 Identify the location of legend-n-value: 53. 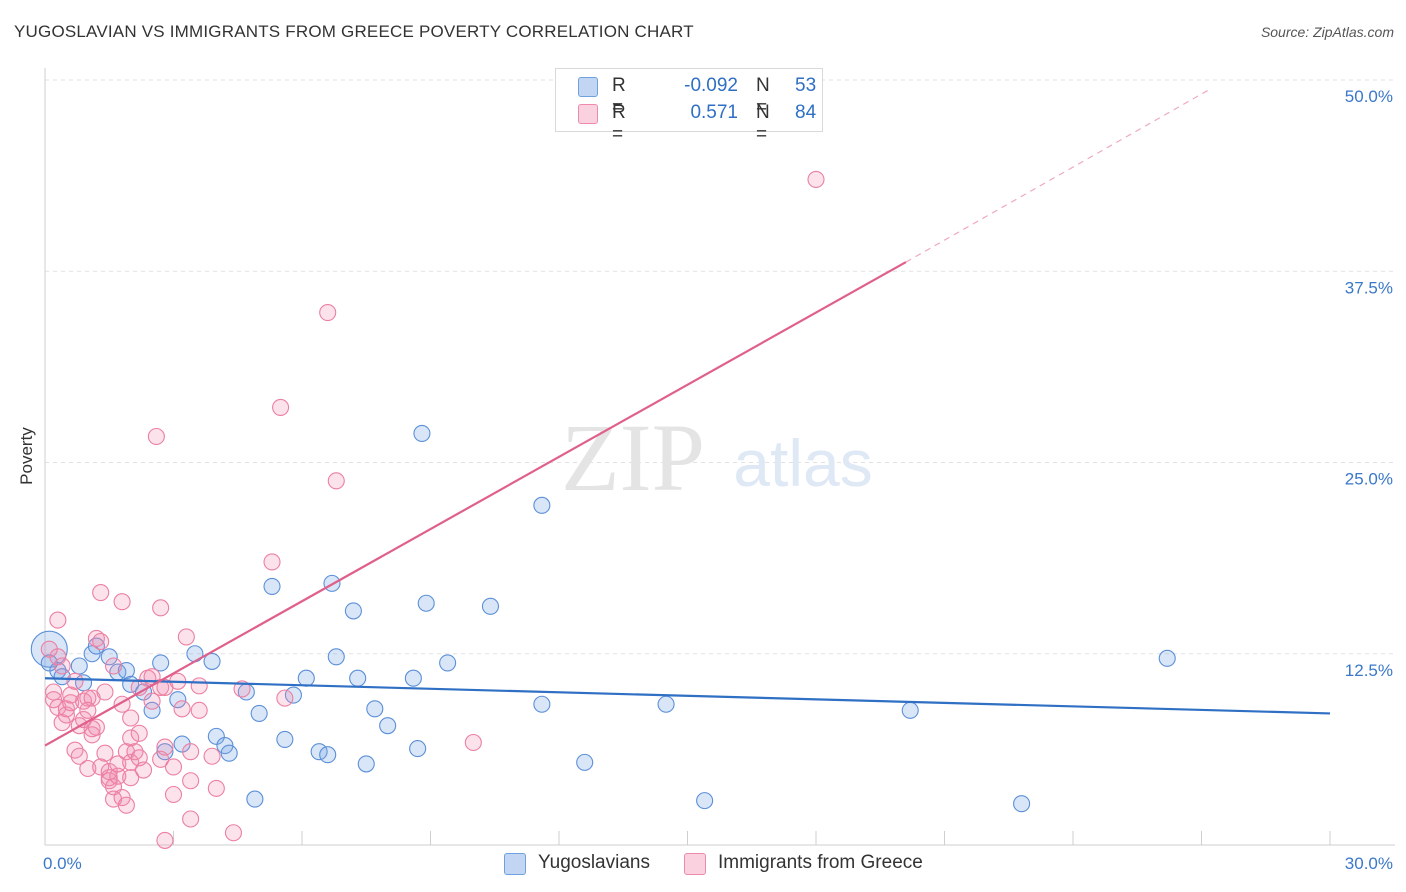
(806, 85).